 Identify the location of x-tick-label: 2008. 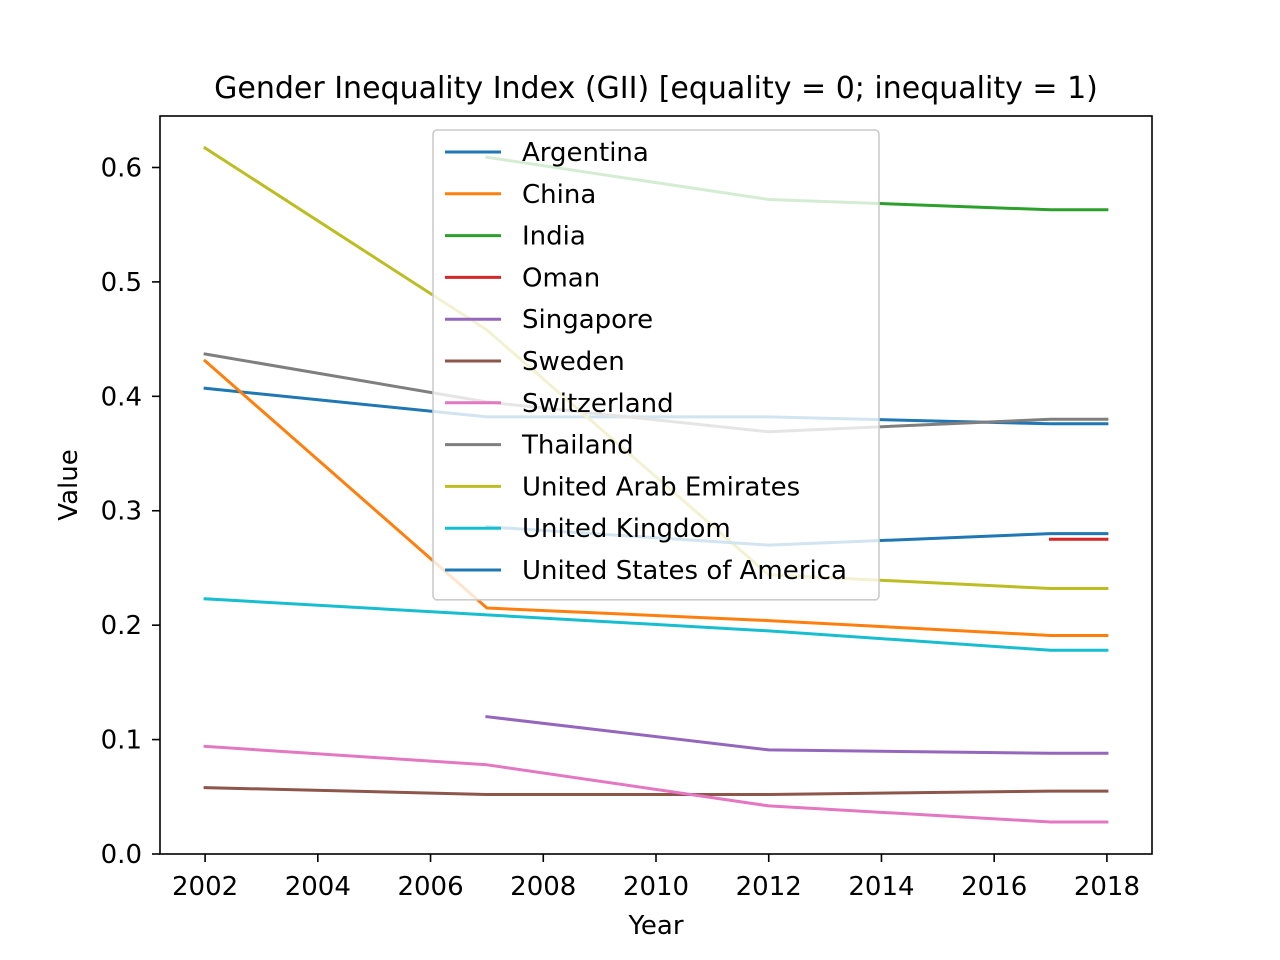
(543, 887).